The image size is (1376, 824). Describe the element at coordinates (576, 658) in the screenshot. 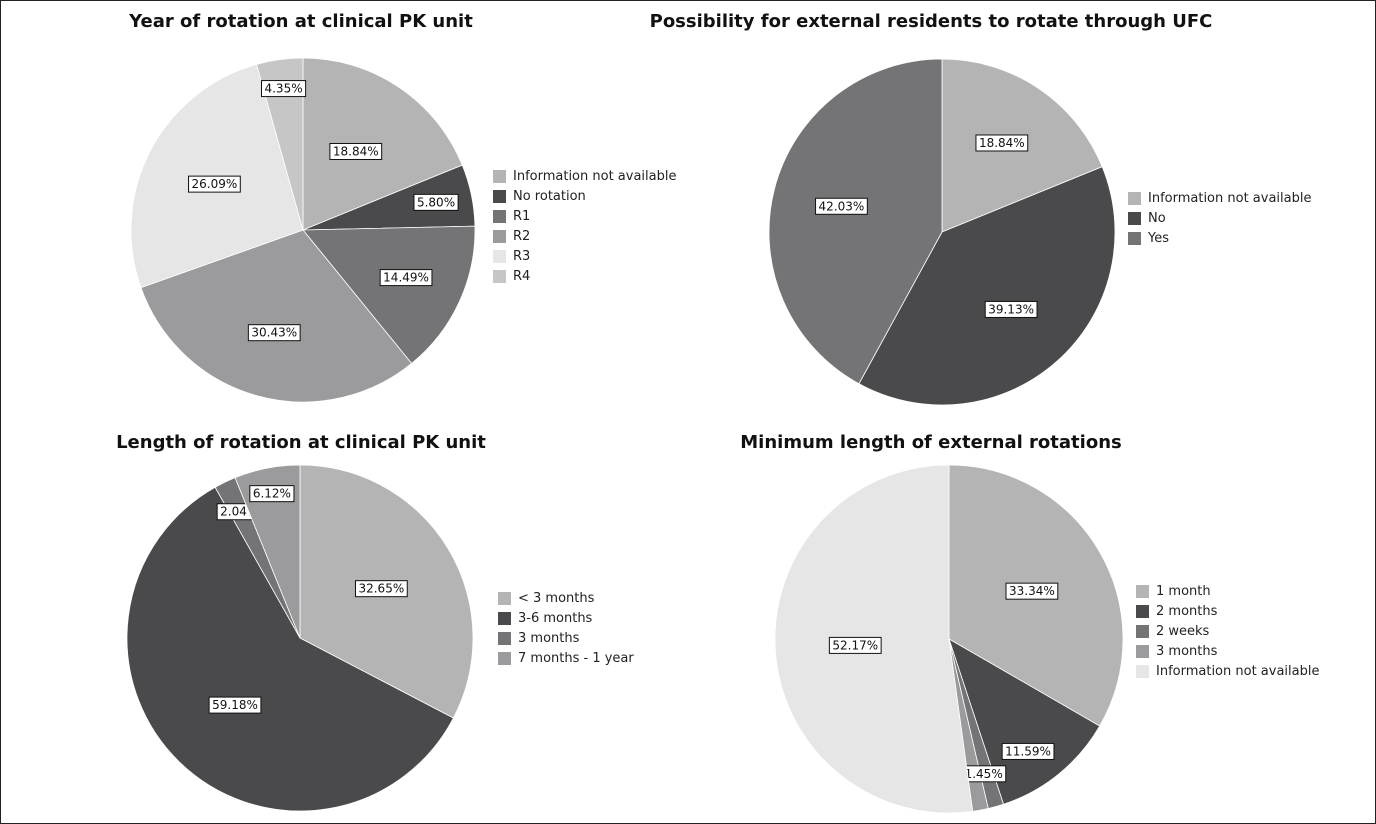

I see `legend-label: 7 months - 1 year` at that location.